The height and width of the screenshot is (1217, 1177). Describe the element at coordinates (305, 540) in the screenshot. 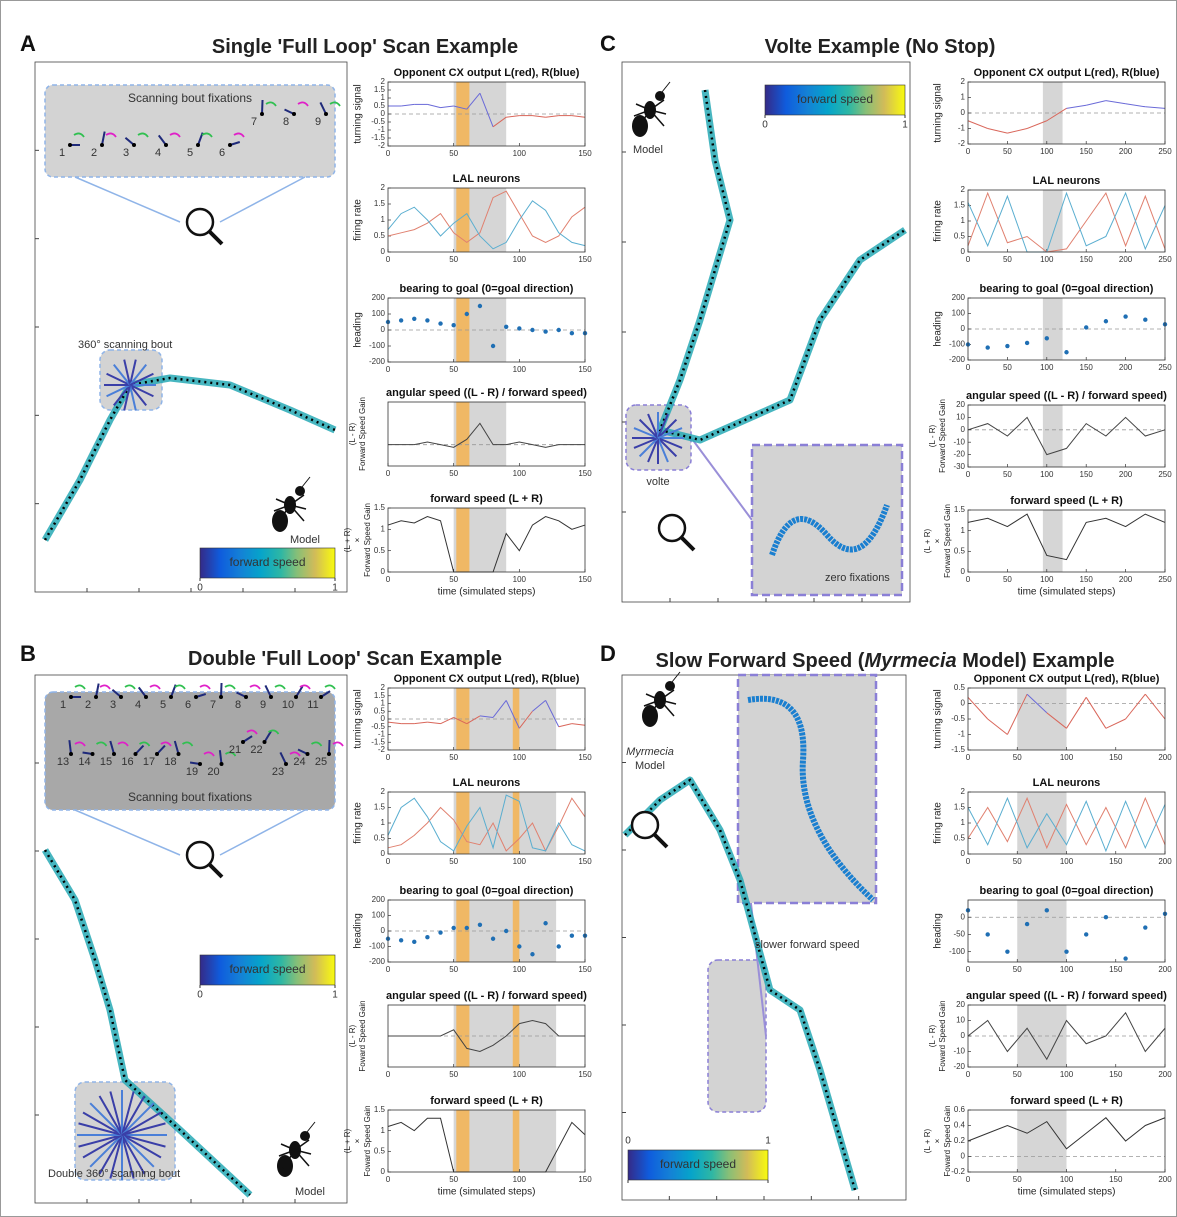

I see `annotation: Model` at that location.